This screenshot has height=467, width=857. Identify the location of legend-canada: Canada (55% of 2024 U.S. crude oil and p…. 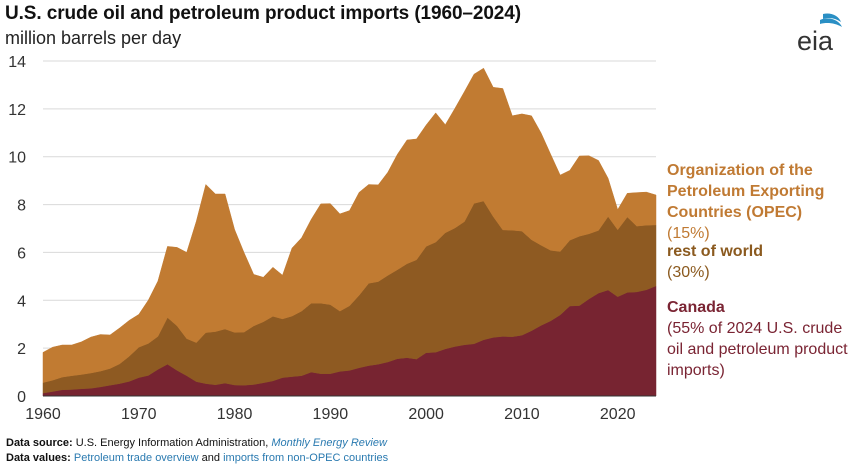
(762, 339).